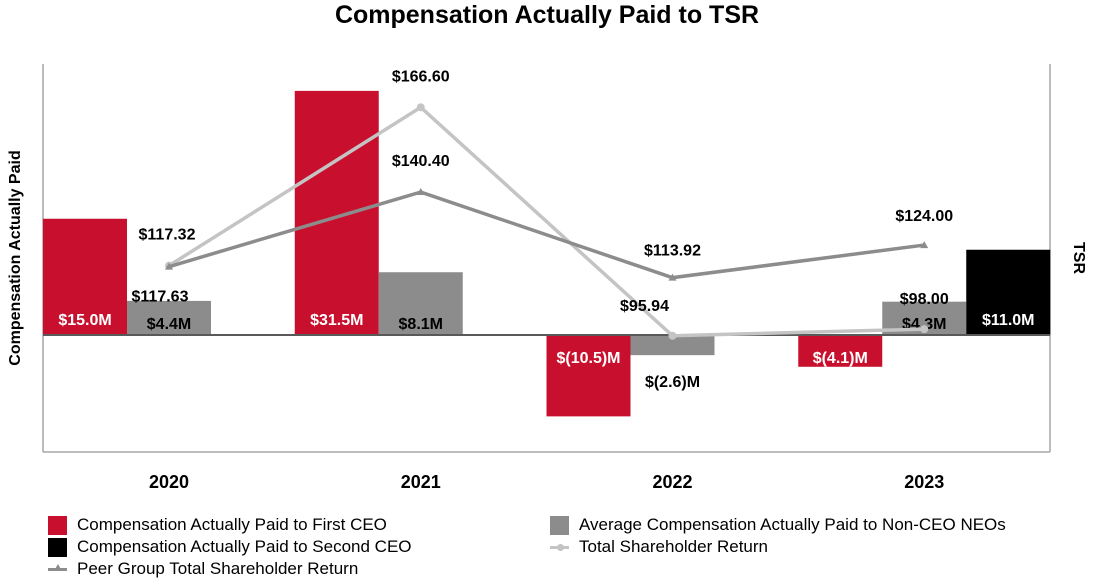 The height and width of the screenshot is (580, 1094). I want to click on peer-tsr-label-2021: $140.40, so click(421, 161).